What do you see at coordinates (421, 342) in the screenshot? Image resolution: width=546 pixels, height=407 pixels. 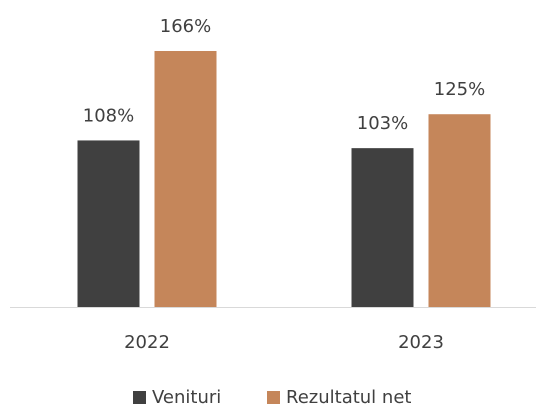 I see `x-tick-label: 2023` at bounding box center [421, 342].